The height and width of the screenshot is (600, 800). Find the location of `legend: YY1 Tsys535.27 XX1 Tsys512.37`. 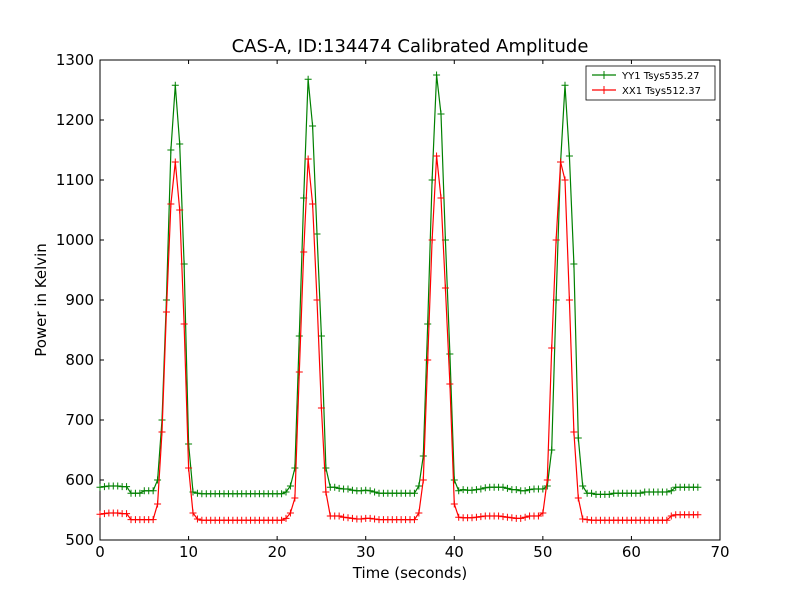

legend: YY1 Tsys535.27 XX1 Tsys512.37 is located at coordinates (650, 83).